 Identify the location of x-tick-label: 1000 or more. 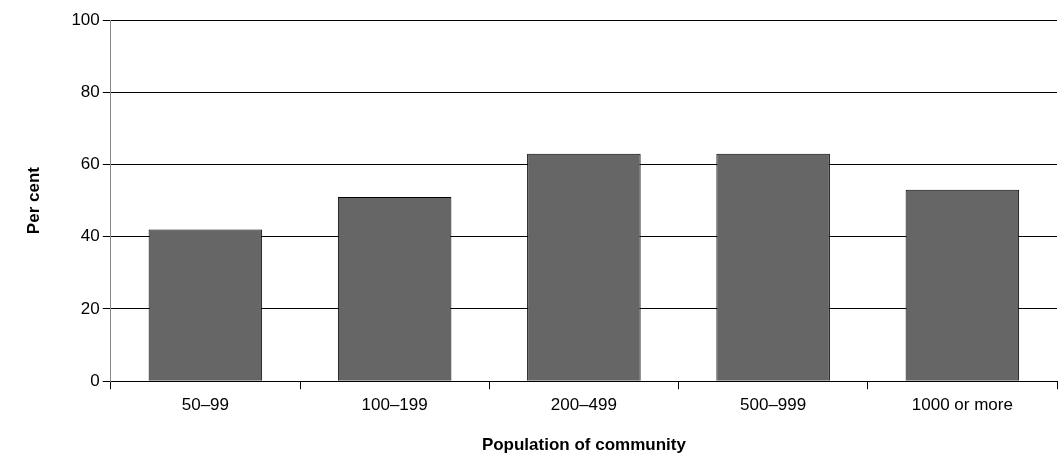
(962, 405).